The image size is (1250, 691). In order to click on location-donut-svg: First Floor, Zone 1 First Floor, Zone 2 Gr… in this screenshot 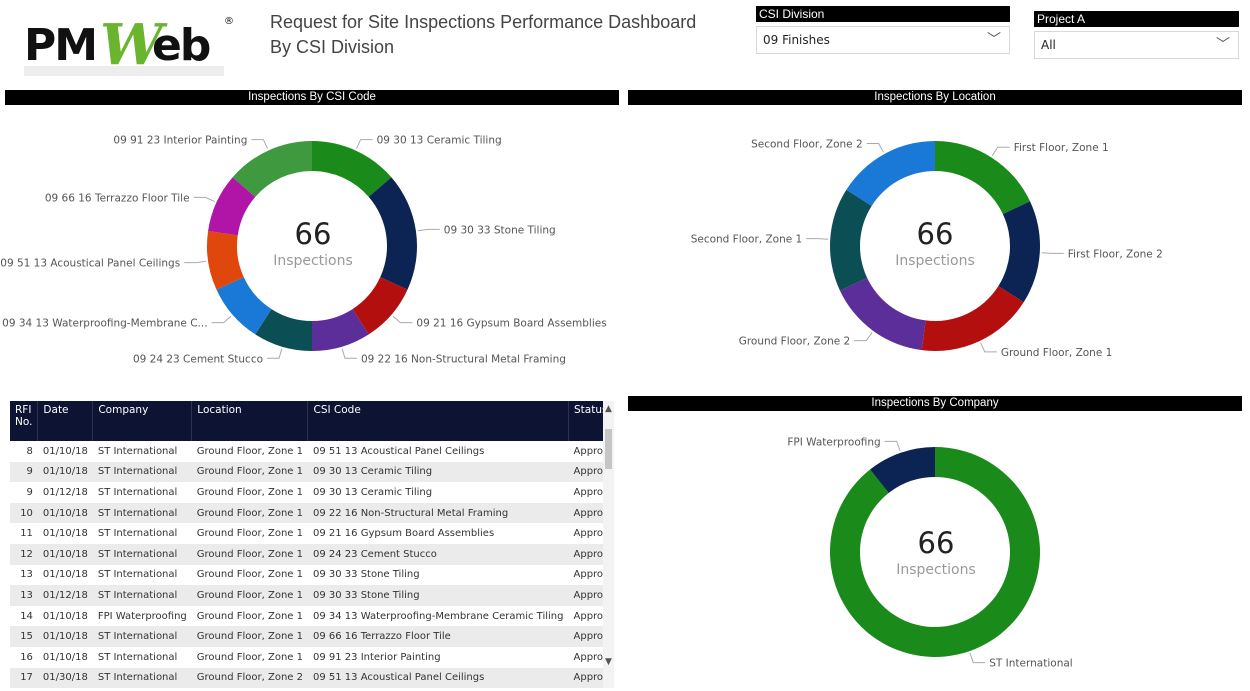, I will do `click(927, 248)`.